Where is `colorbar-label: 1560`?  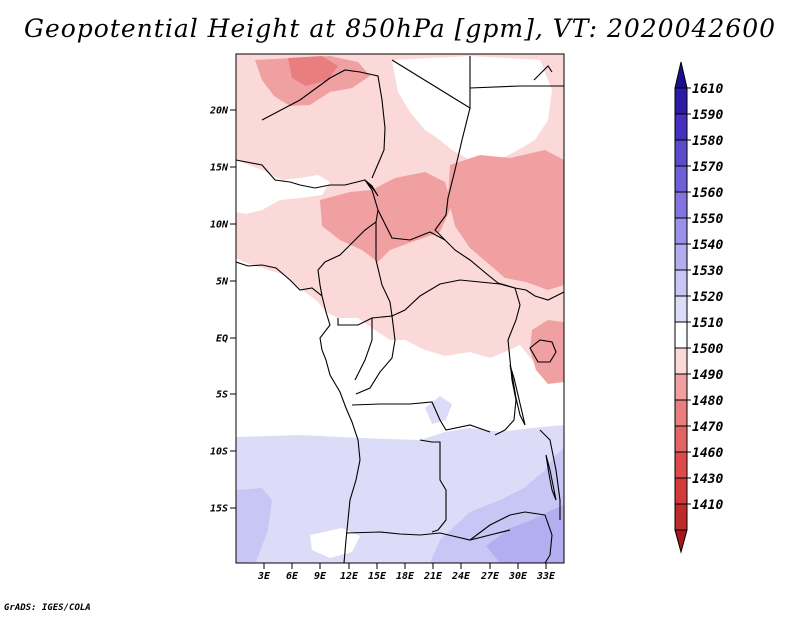
colorbar-label: 1560 is located at coordinates (707, 193).